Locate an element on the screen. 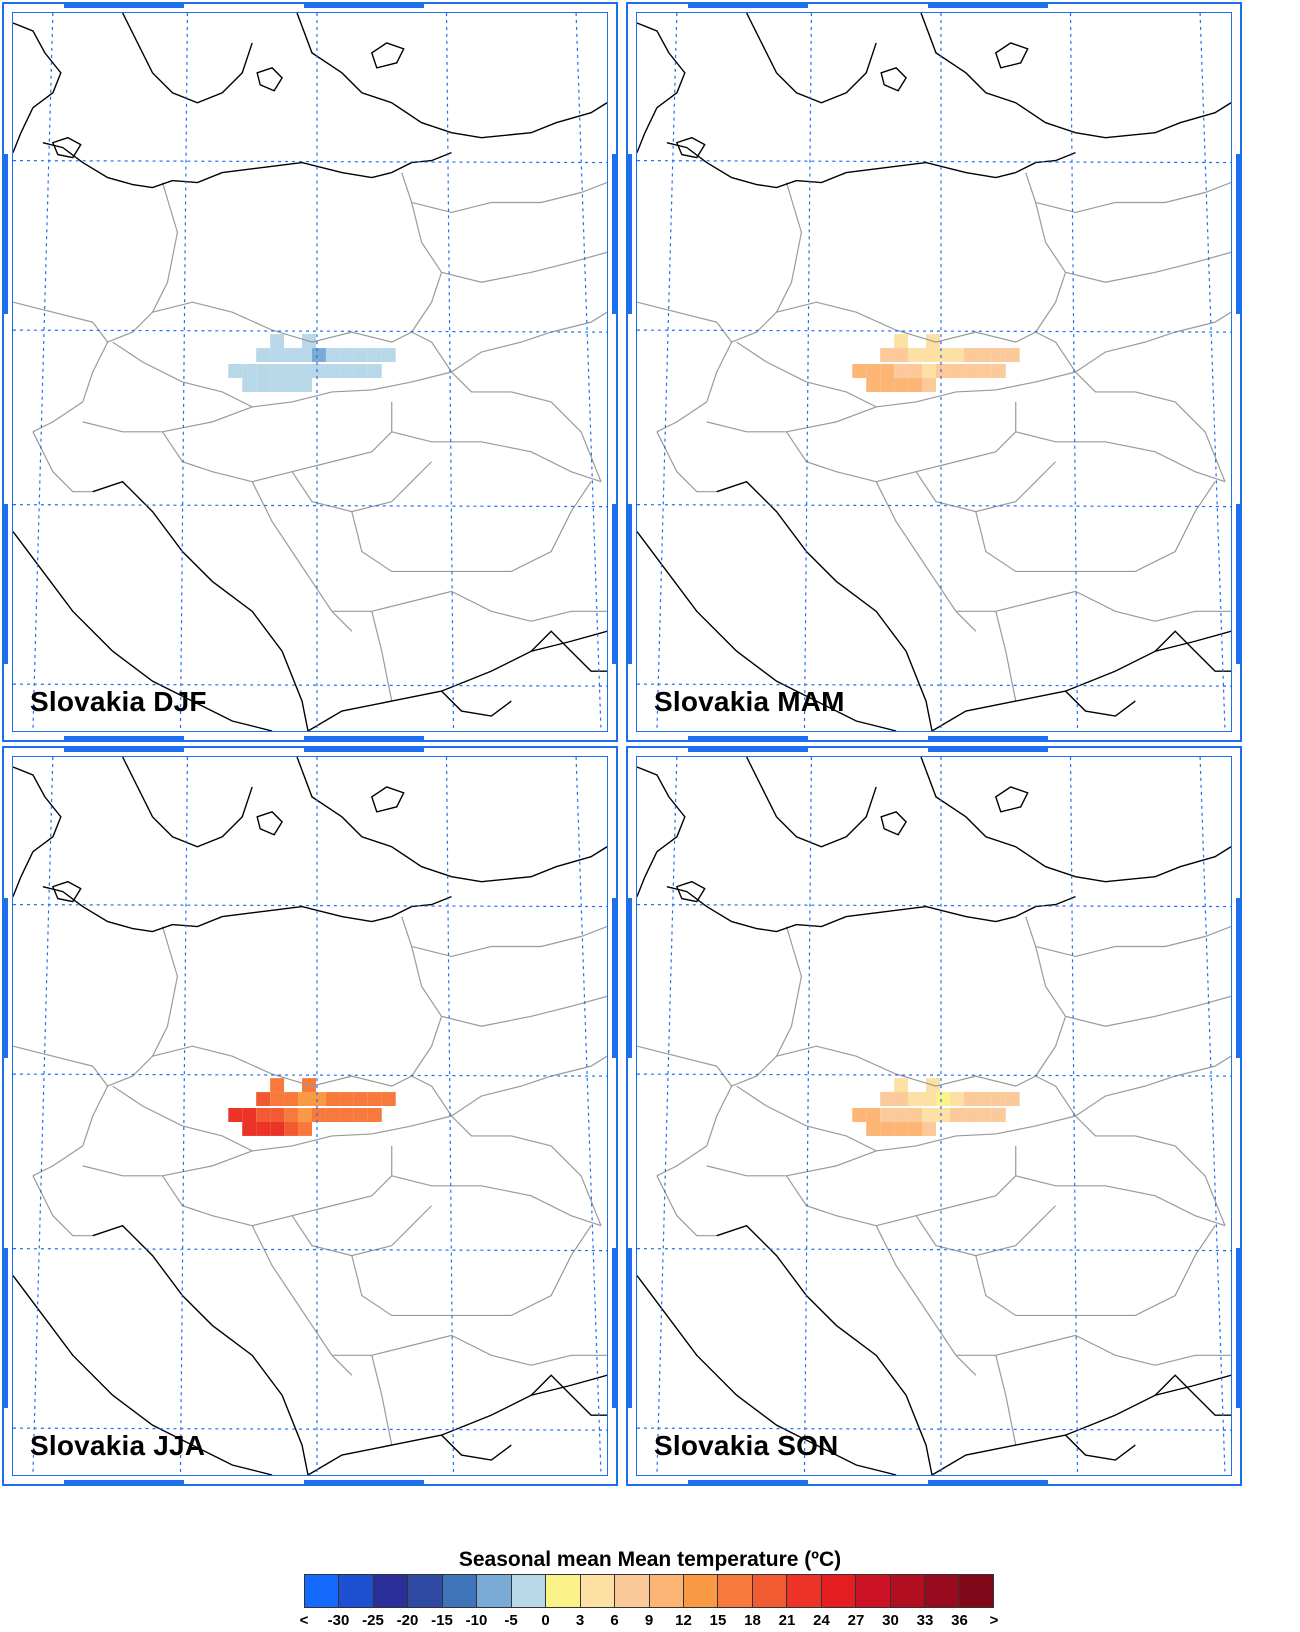 The image size is (1300, 1632). legend-tick-label: -25 is located at coordinates (373, 1620).